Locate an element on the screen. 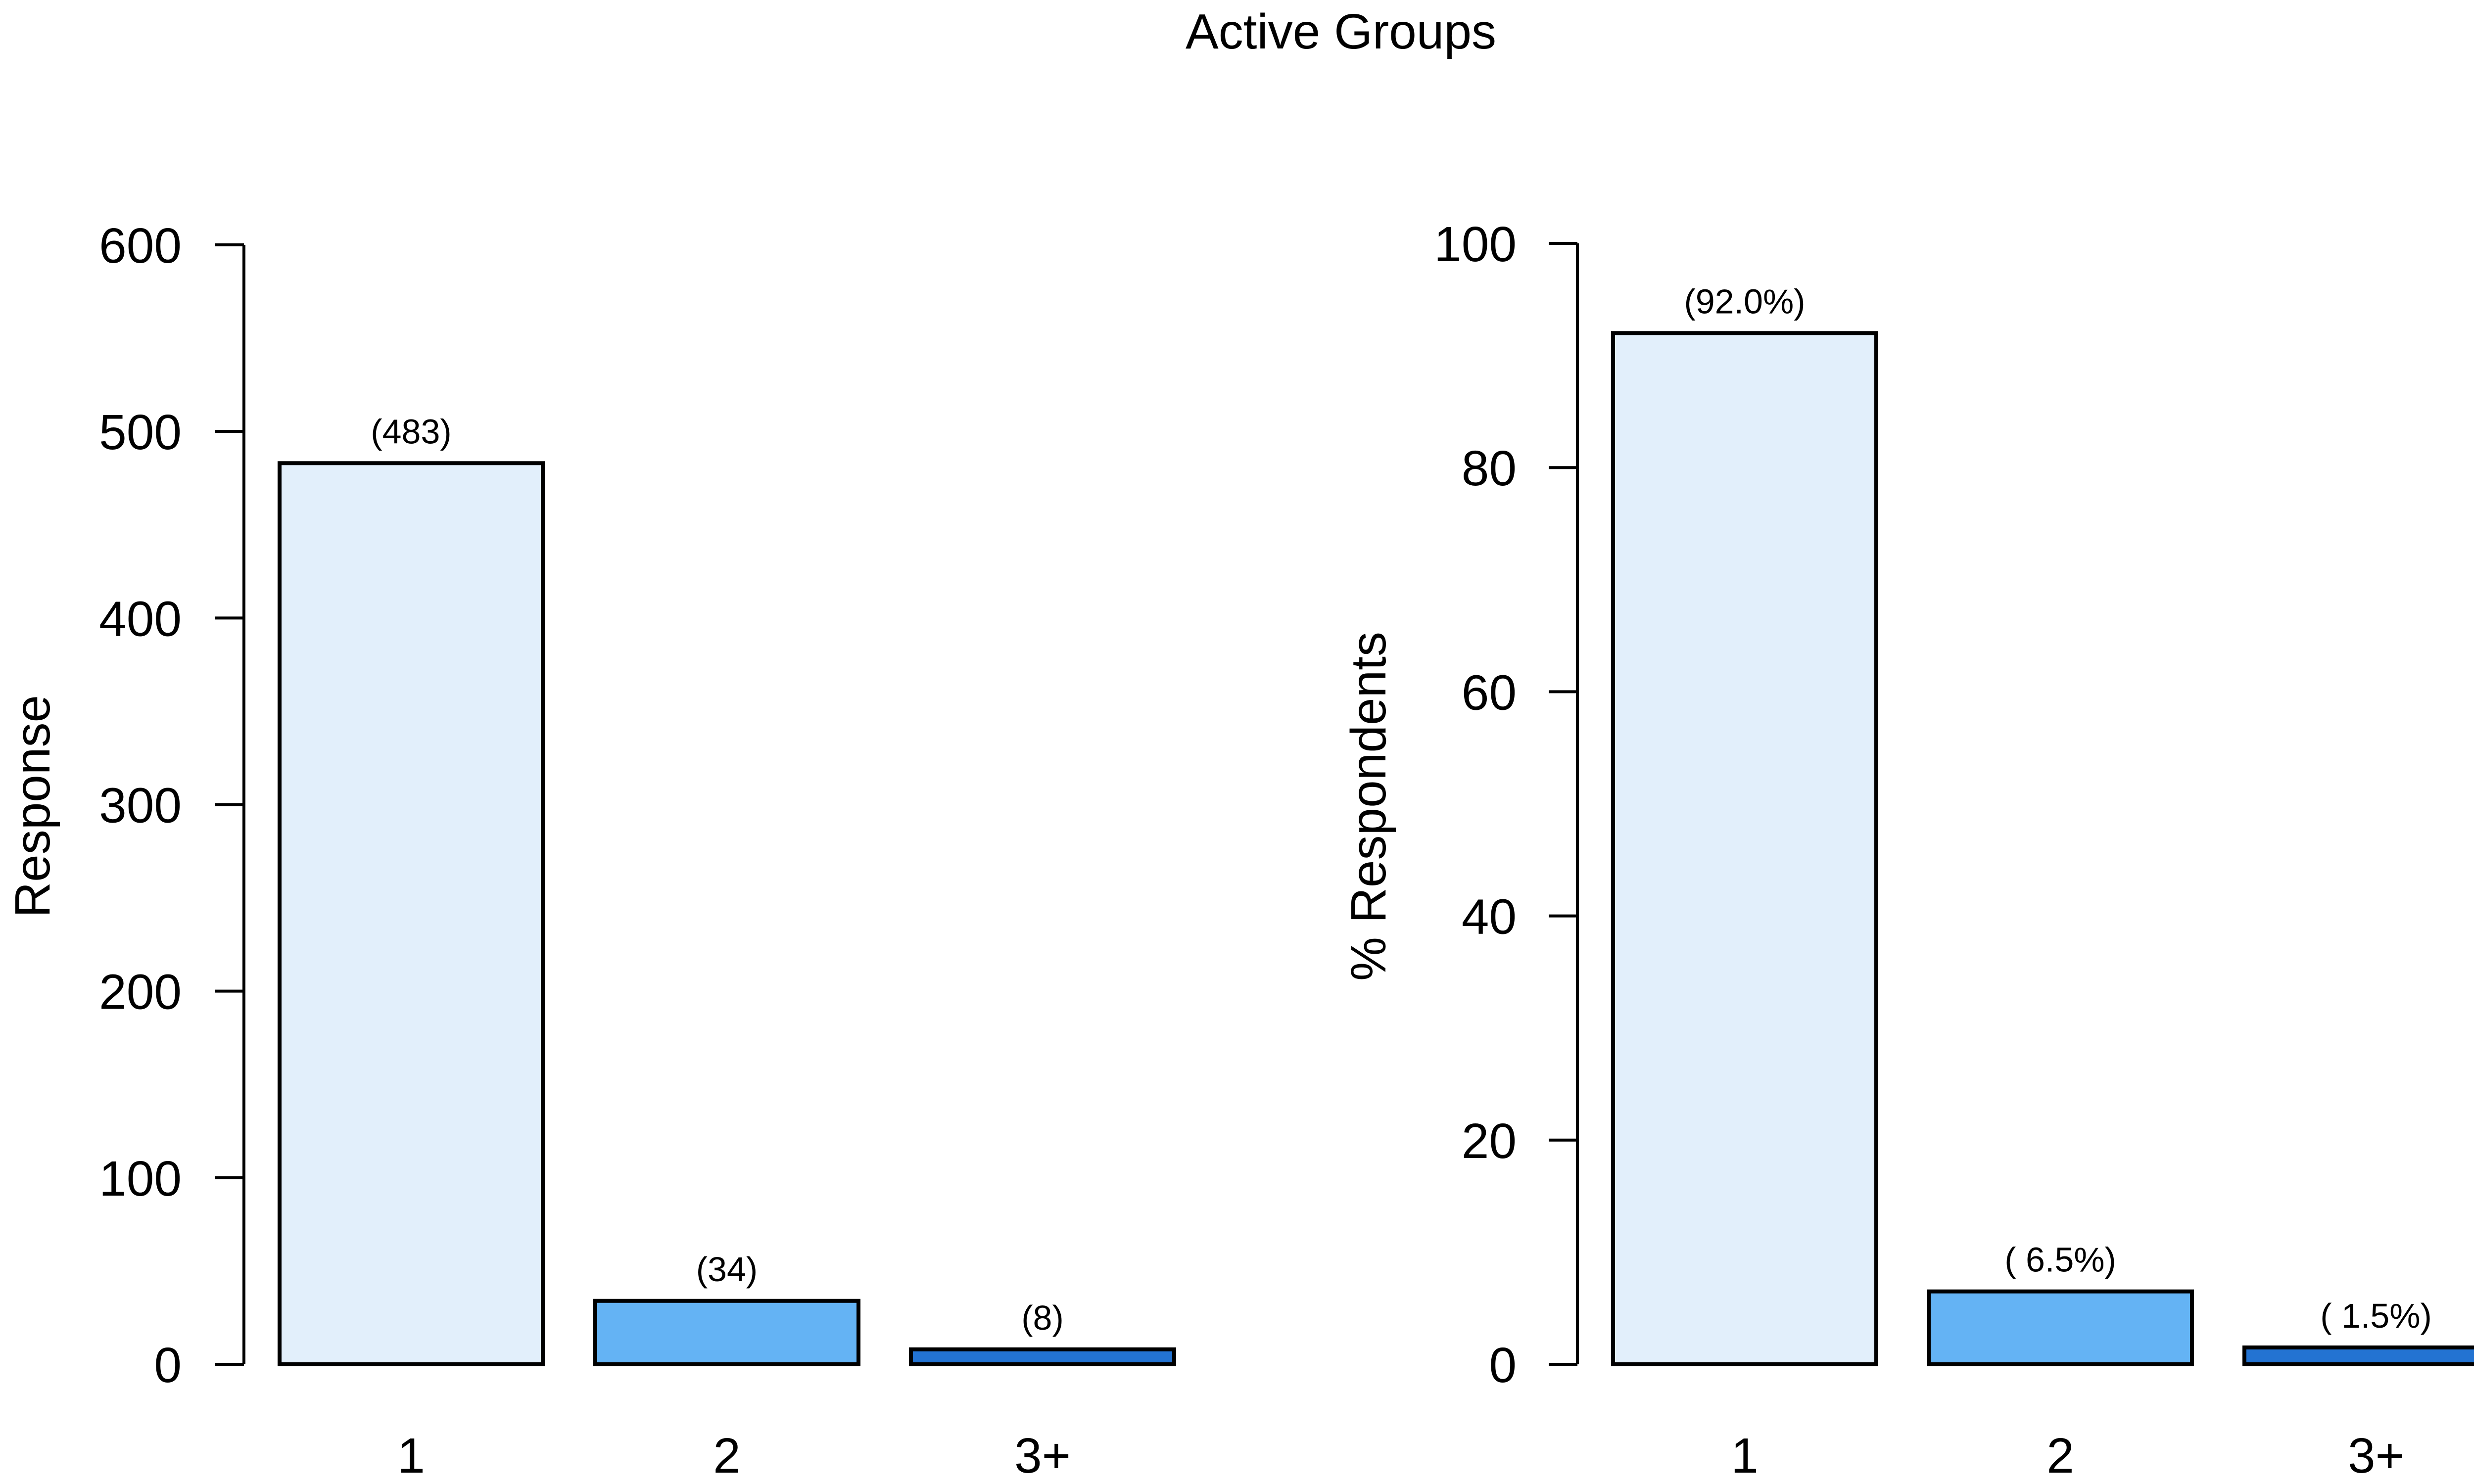 This screenshot has height=1484, width=2474. bar-value-label: ( 6.5%) is located at coordinates (2060, 1260).